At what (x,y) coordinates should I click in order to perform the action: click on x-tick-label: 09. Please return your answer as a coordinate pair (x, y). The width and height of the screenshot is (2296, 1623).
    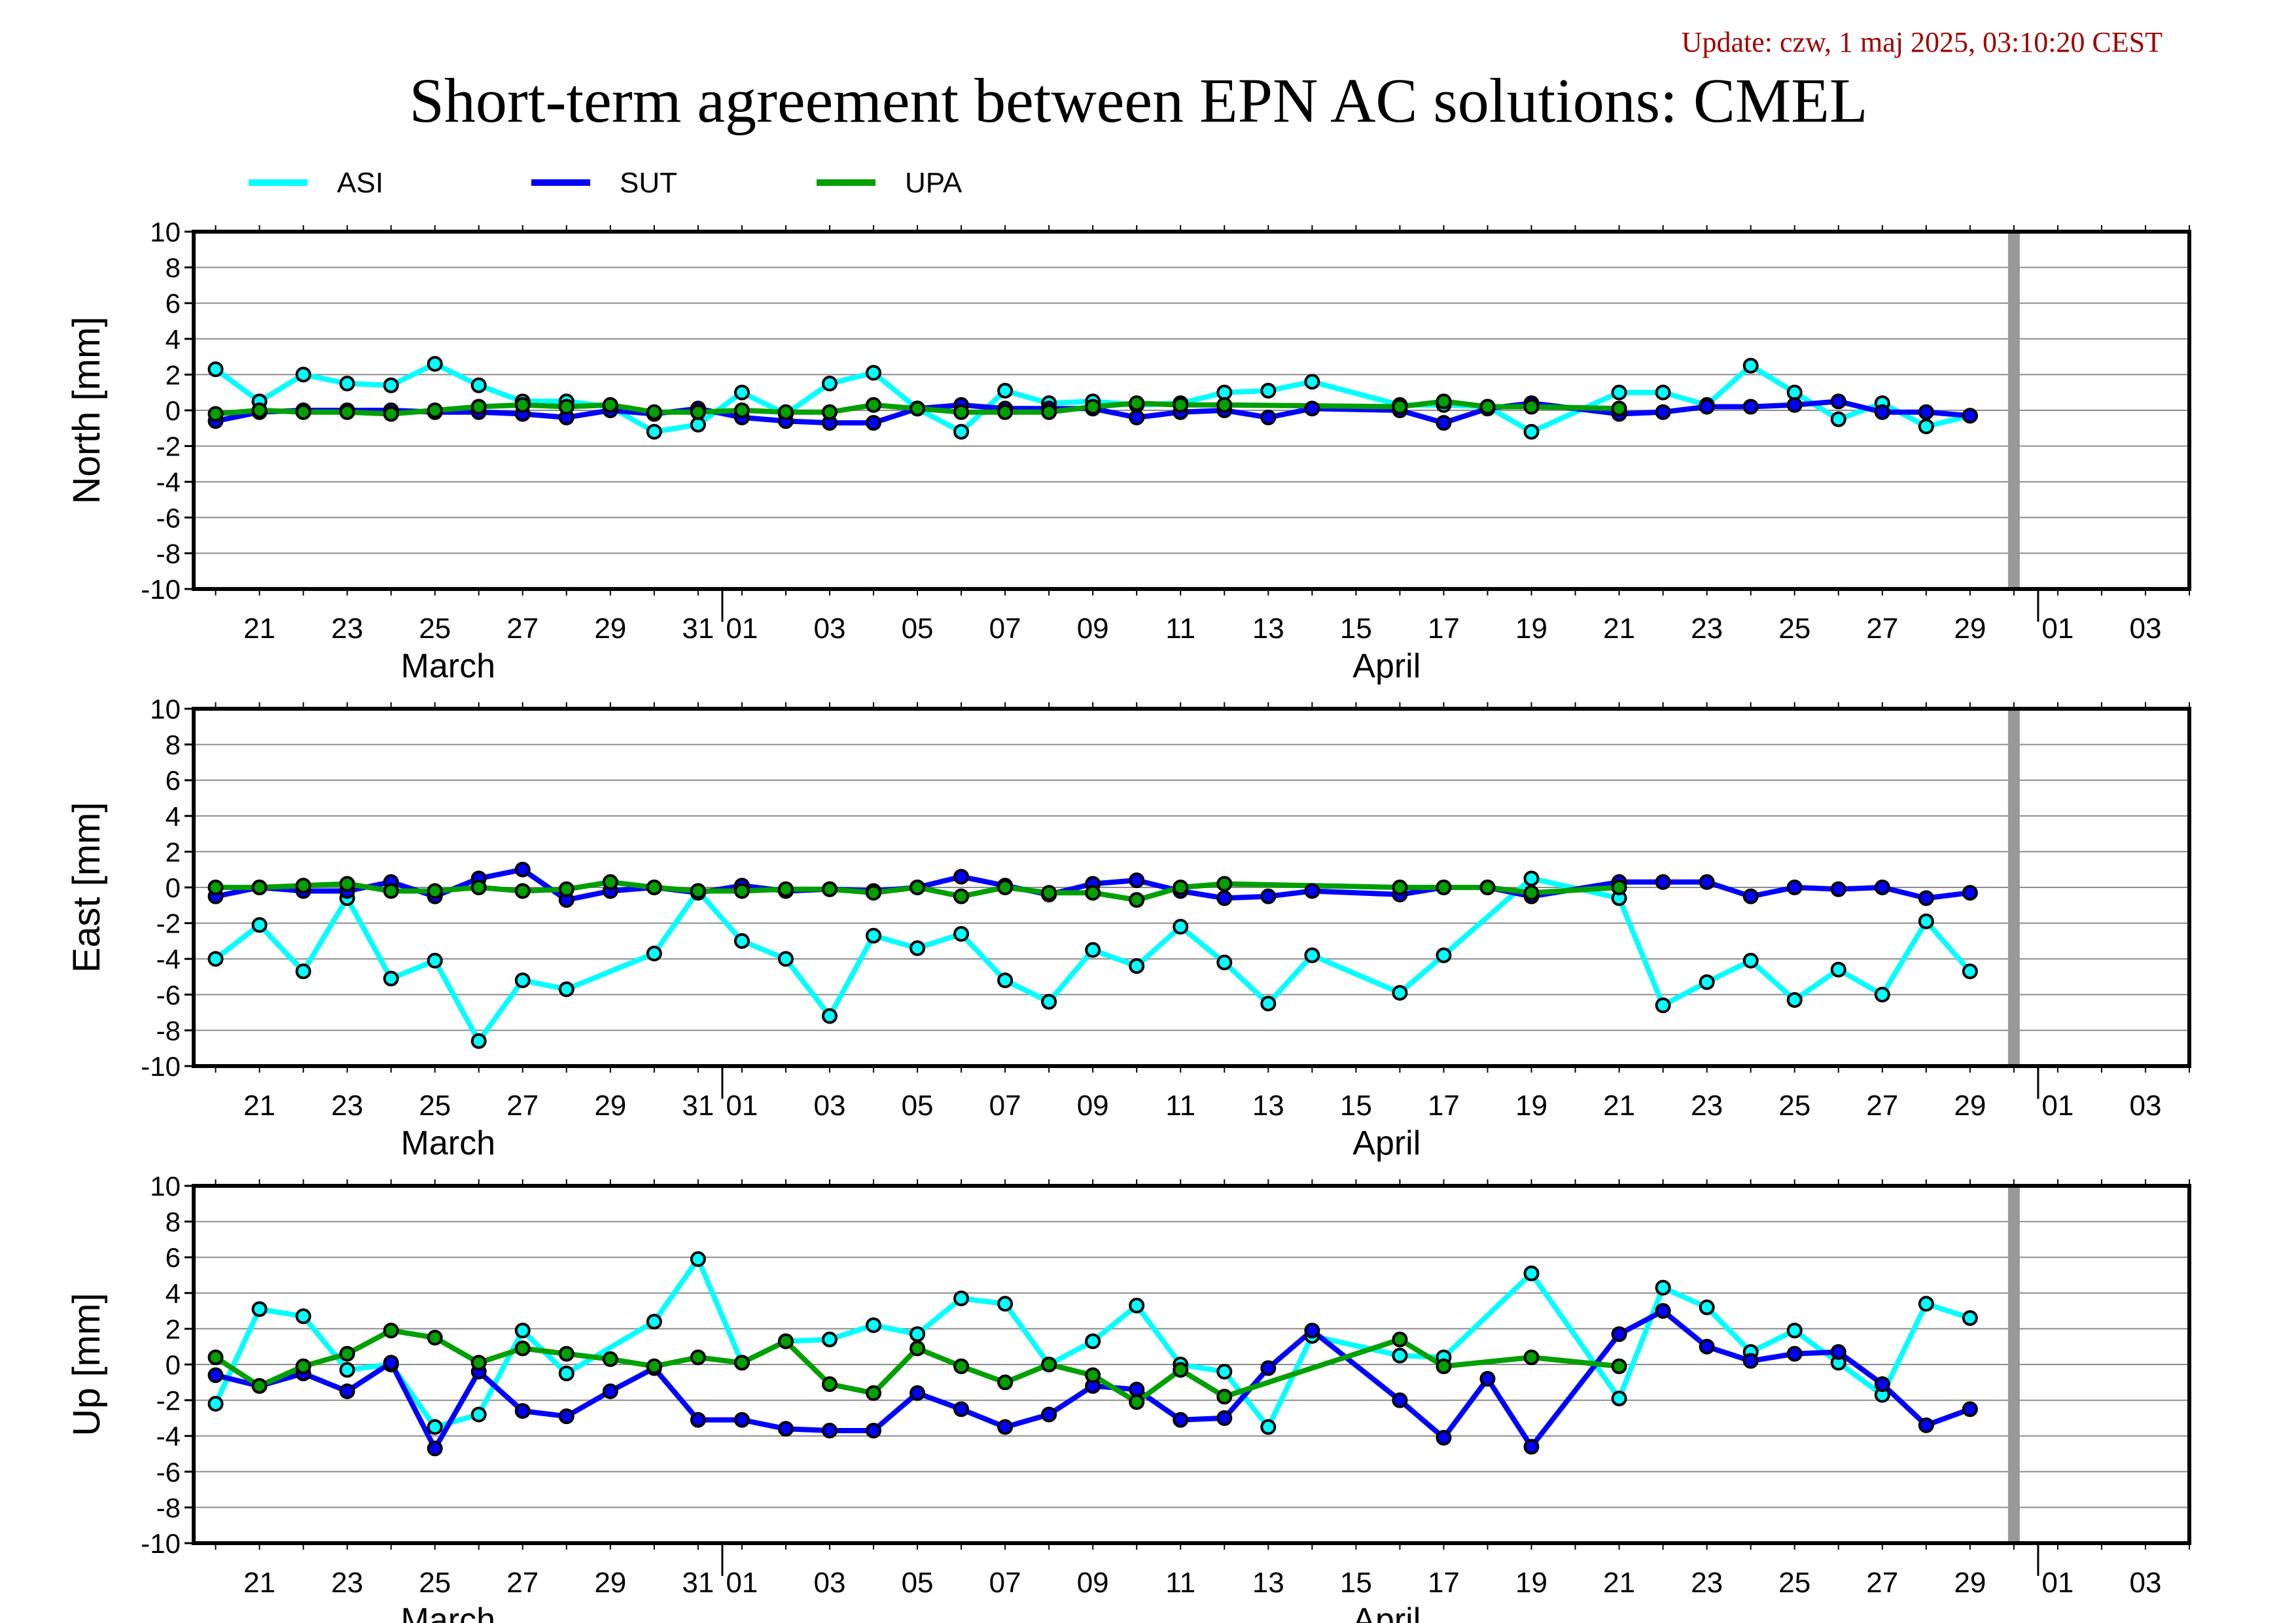
    Looking at the image, I should click on (1093, 629).